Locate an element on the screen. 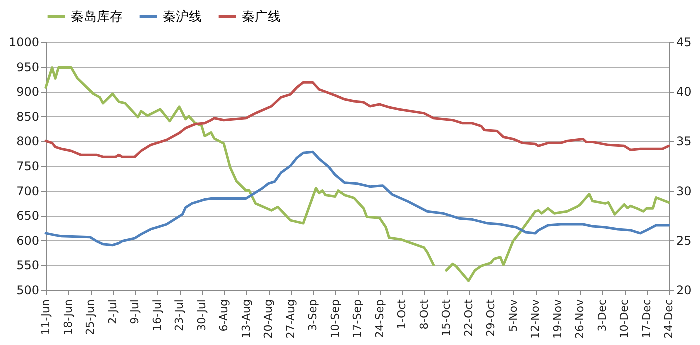 This screenshot has height=345, width=700. x-tick-label: 24-Sep is located at coordinates (379, 318).